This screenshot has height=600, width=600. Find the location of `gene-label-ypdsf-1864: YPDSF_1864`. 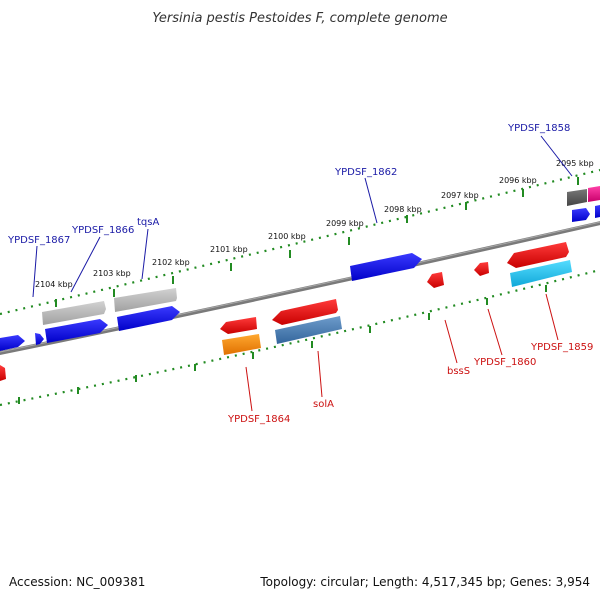

gene-label-ypdsf-1864: YPDSF_1864 is located at coordinates (258, 419).